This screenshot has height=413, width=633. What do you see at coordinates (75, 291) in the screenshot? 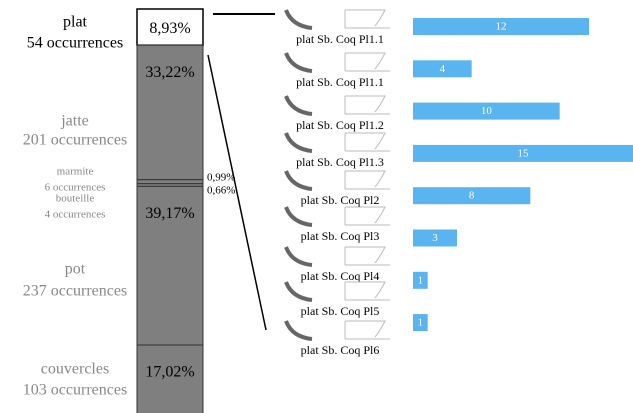
I see `segment-count: 237 occurrences` at bounding box center [75, 291].